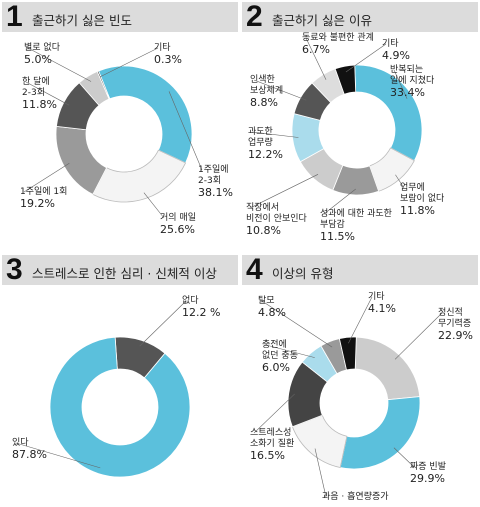 Image resolution: width=480 pixels, height=507 pixels. I want to click on panel-title: 출근하기 싫은 빈도, so click(82, 20).